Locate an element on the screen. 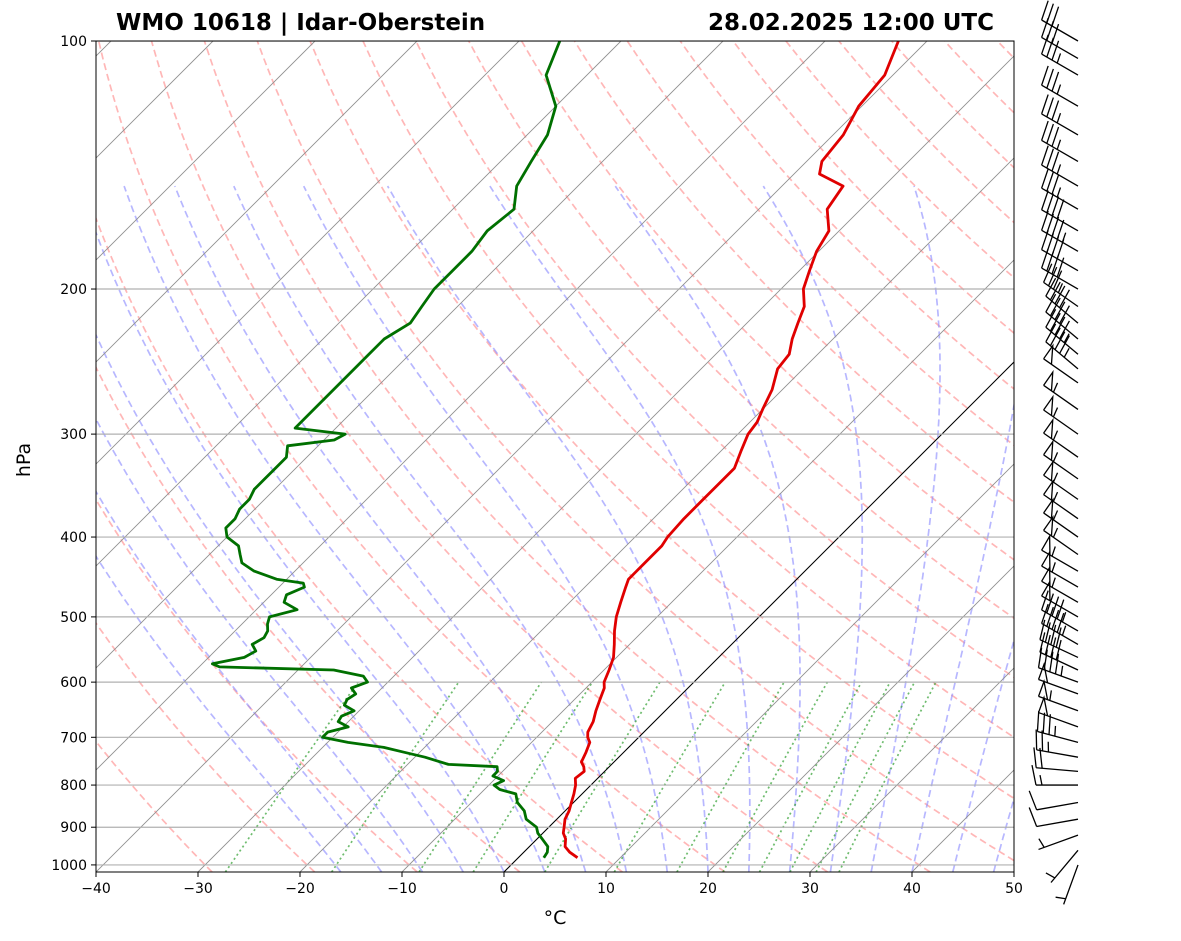 The height and width of the screenshot is (941, 1181). x-tick-label: −10 is located at coordinates (402, 889).